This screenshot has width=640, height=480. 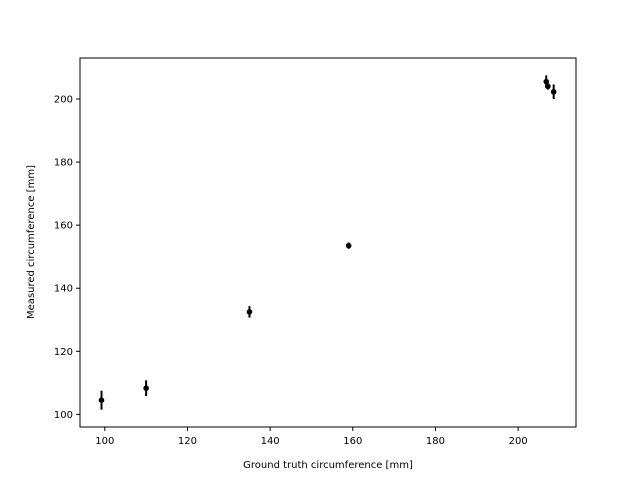 I want to click on y-tick-label: 140, so click(x=63, y=289).